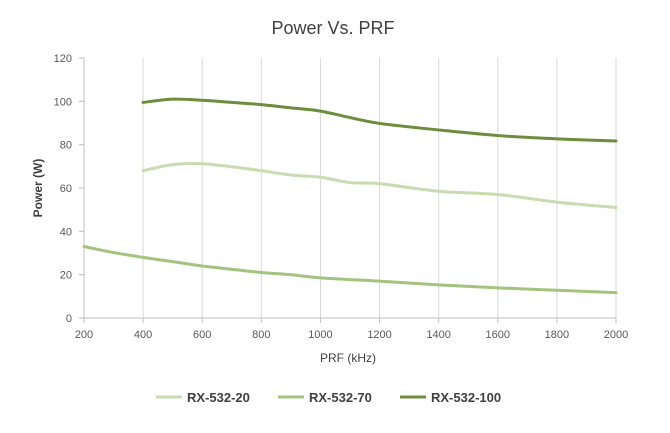  I want to click on x-tick-label: 1000, so click(320, 335).